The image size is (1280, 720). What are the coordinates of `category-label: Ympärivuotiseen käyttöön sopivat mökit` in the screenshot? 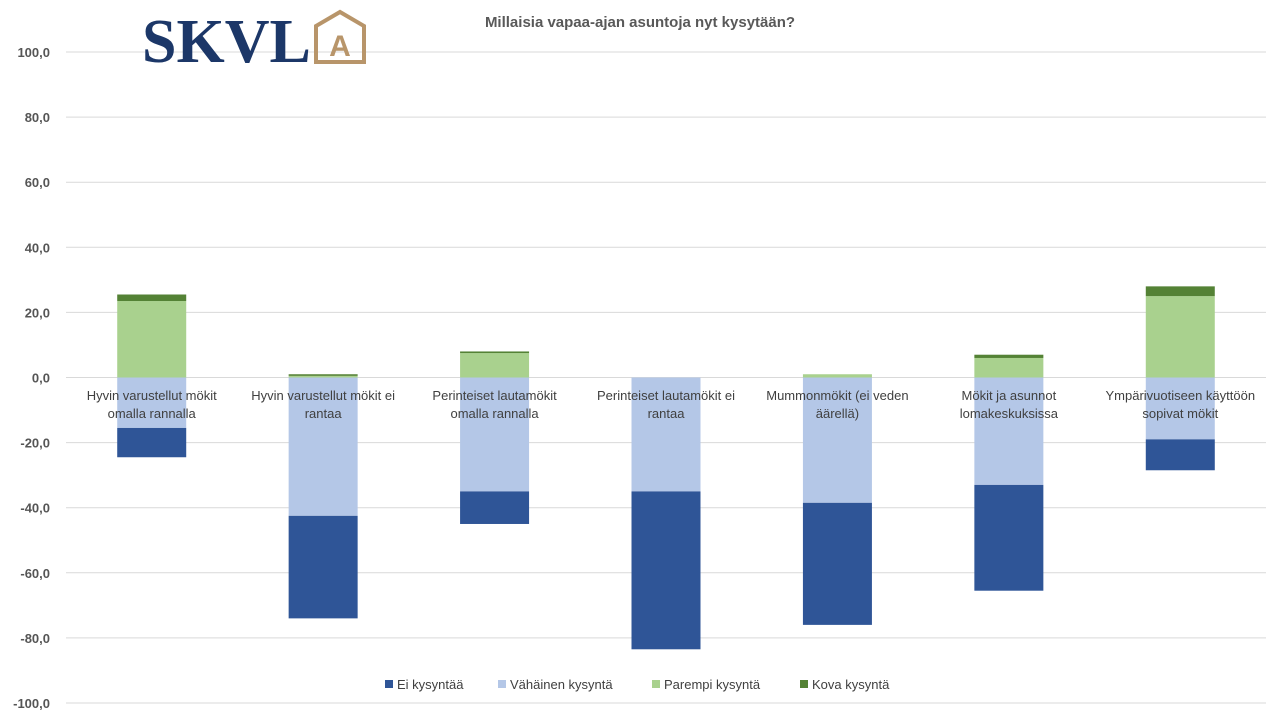 It's located at (1180, 404).